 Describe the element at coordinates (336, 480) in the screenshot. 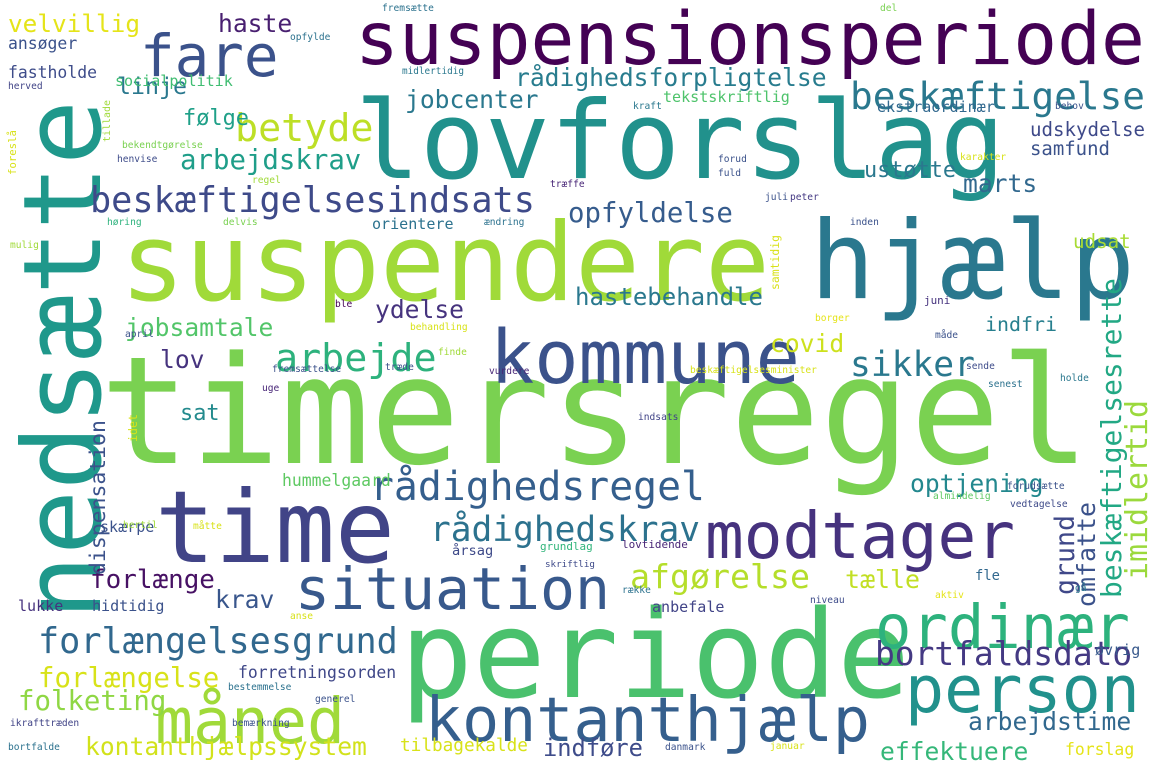

I see `word-hummelgaard: hummelgaard` at that location.